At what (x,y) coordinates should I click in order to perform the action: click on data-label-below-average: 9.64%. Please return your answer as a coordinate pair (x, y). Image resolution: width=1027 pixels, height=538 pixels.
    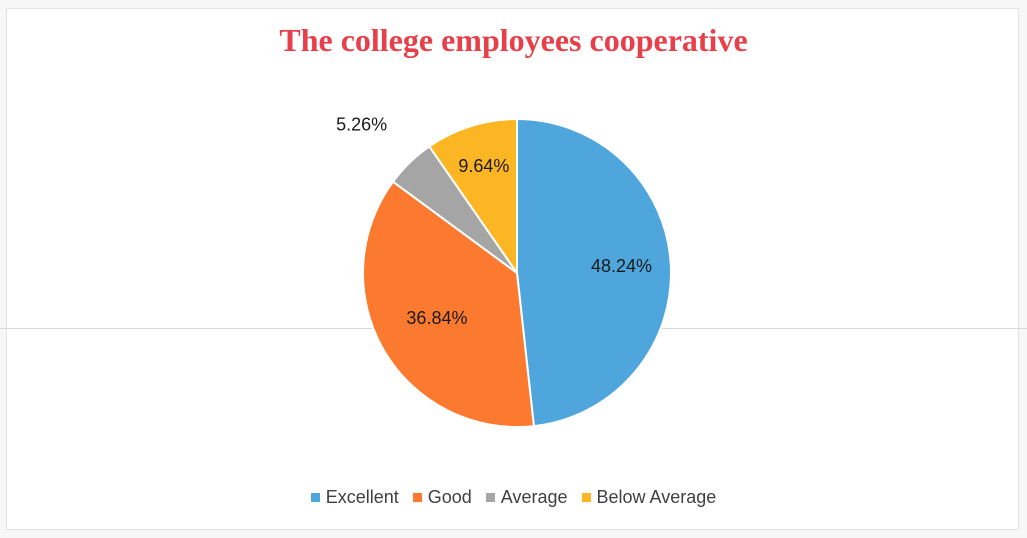
    Looking at the image, I should click on (483, 166).